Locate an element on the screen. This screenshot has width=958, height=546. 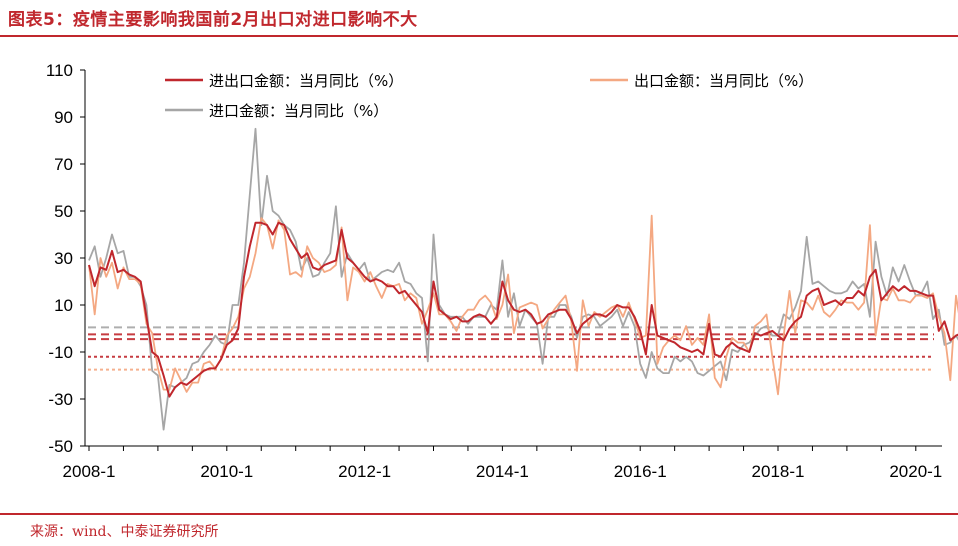
x-tick-label: 2012-1 is located at coordinates (364, 471).